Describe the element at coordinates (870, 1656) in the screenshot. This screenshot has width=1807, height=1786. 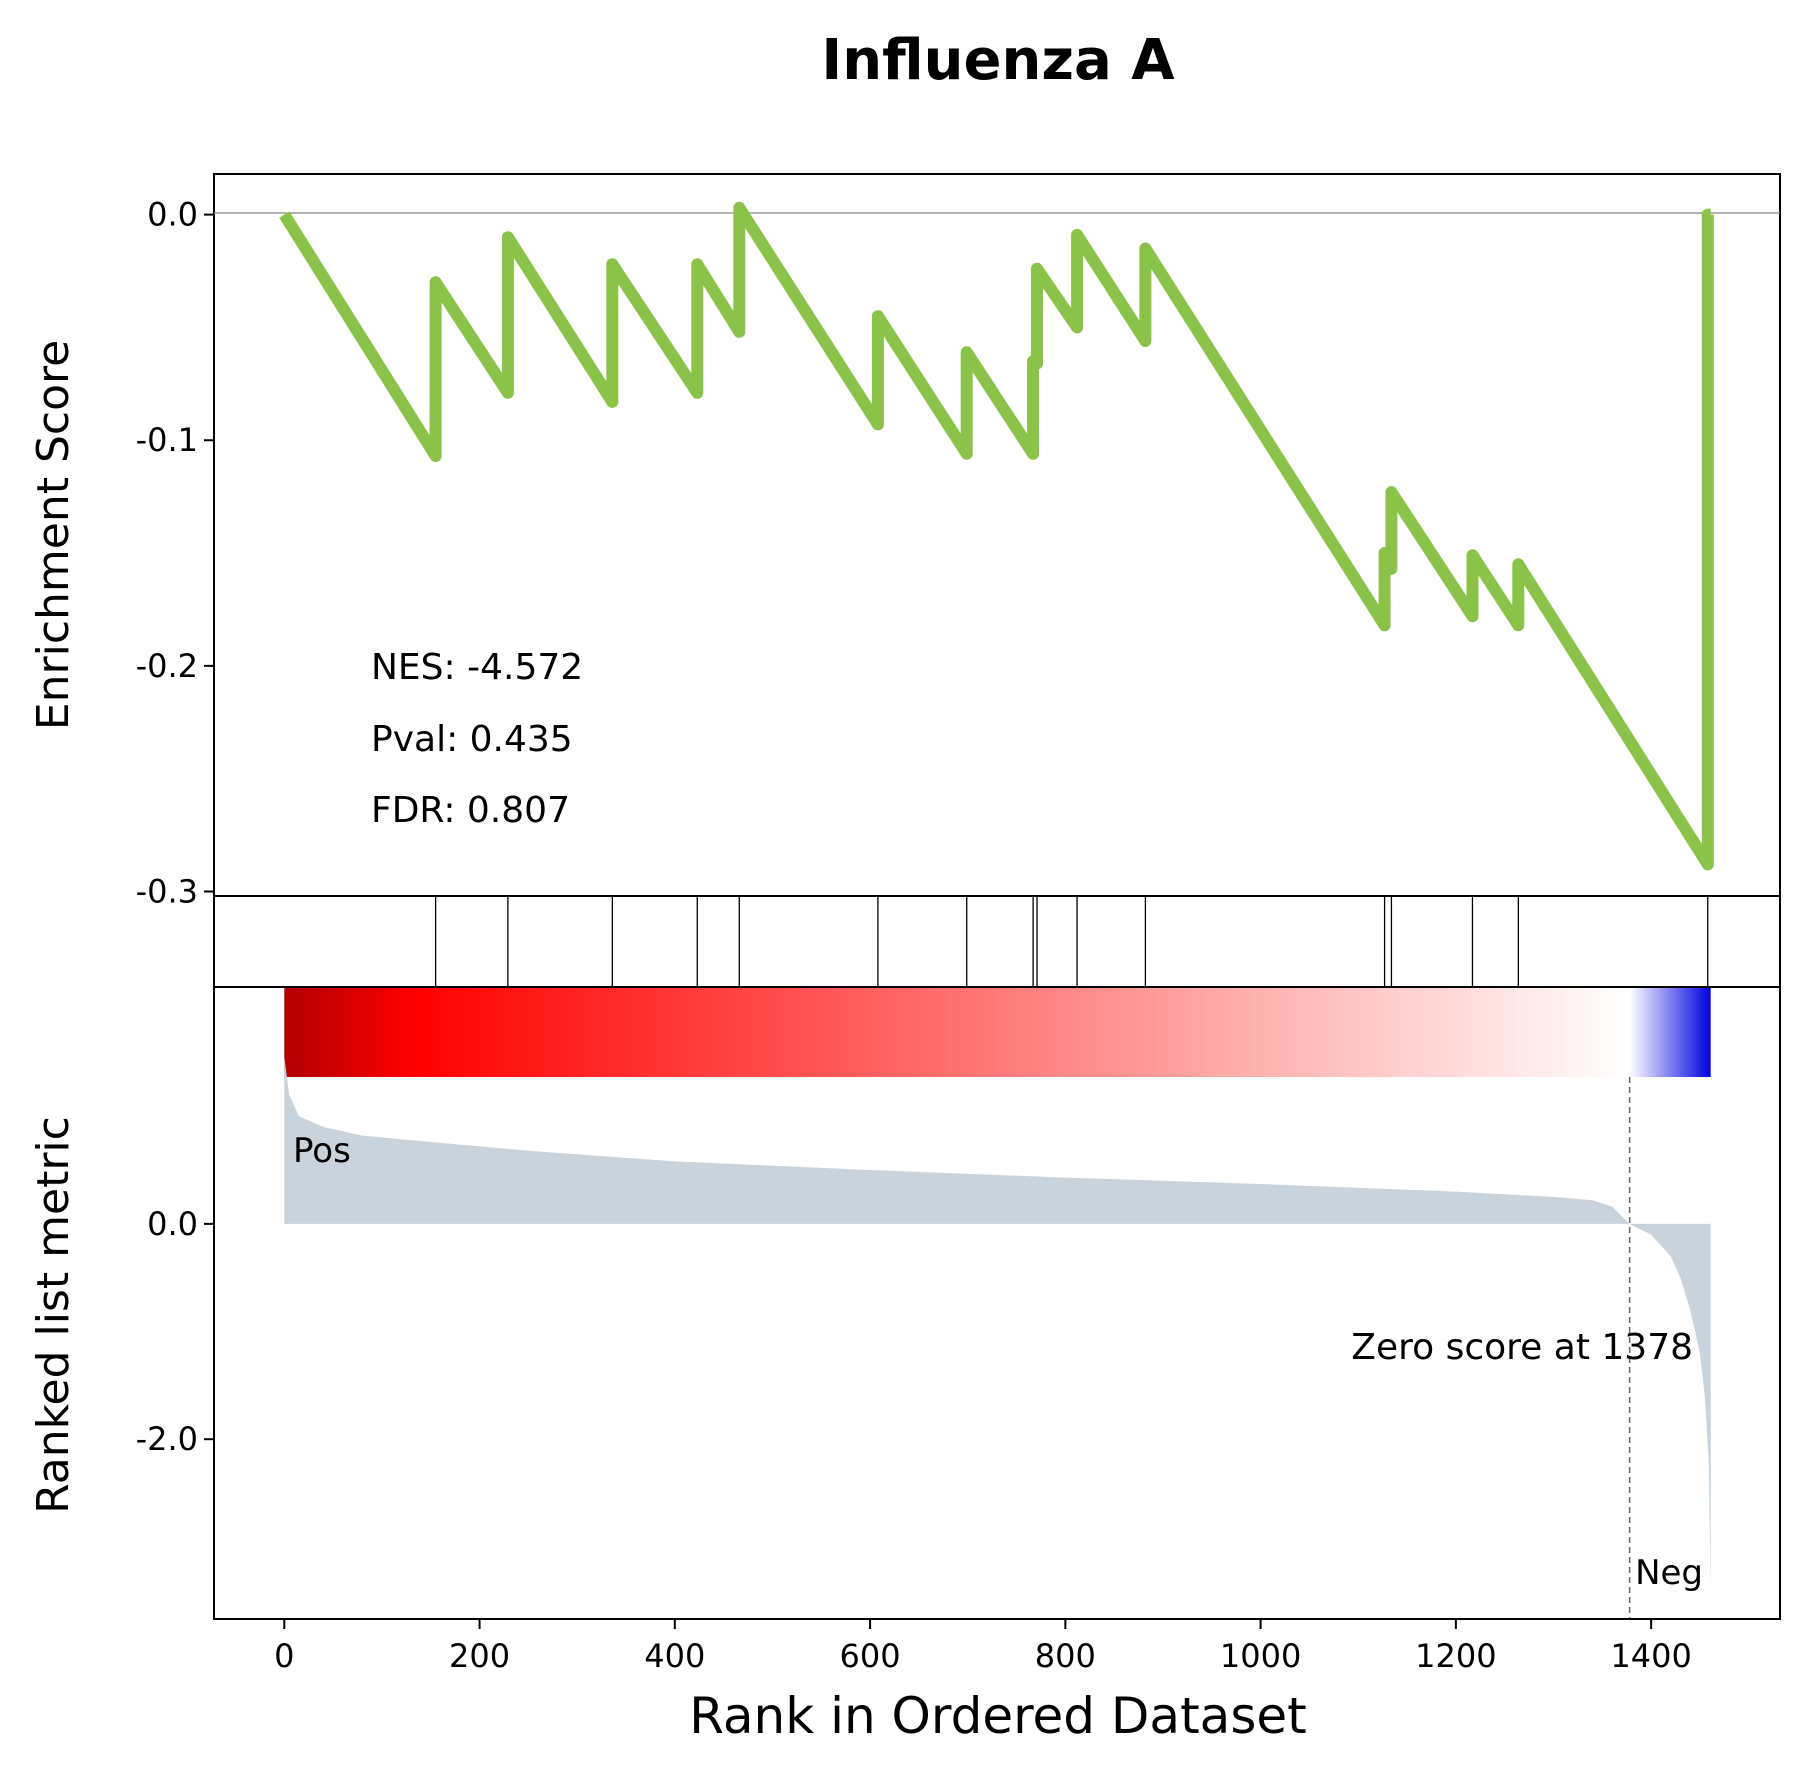
I see `x-tick-label: 600` at that location.